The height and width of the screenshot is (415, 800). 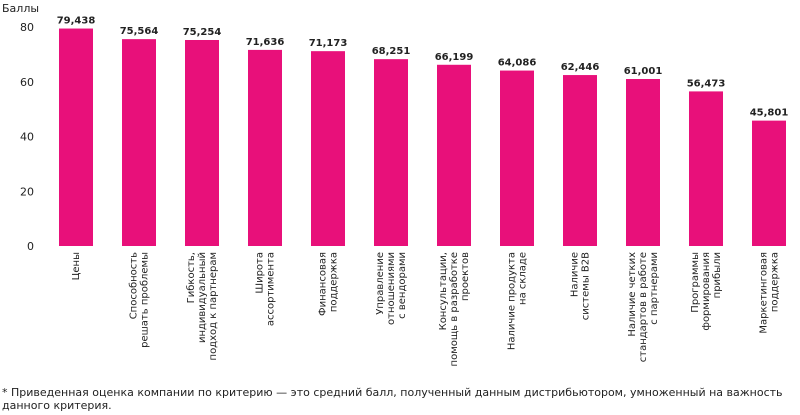 I want to click on x-tick-label: Широта, so click(x=260, y=273).